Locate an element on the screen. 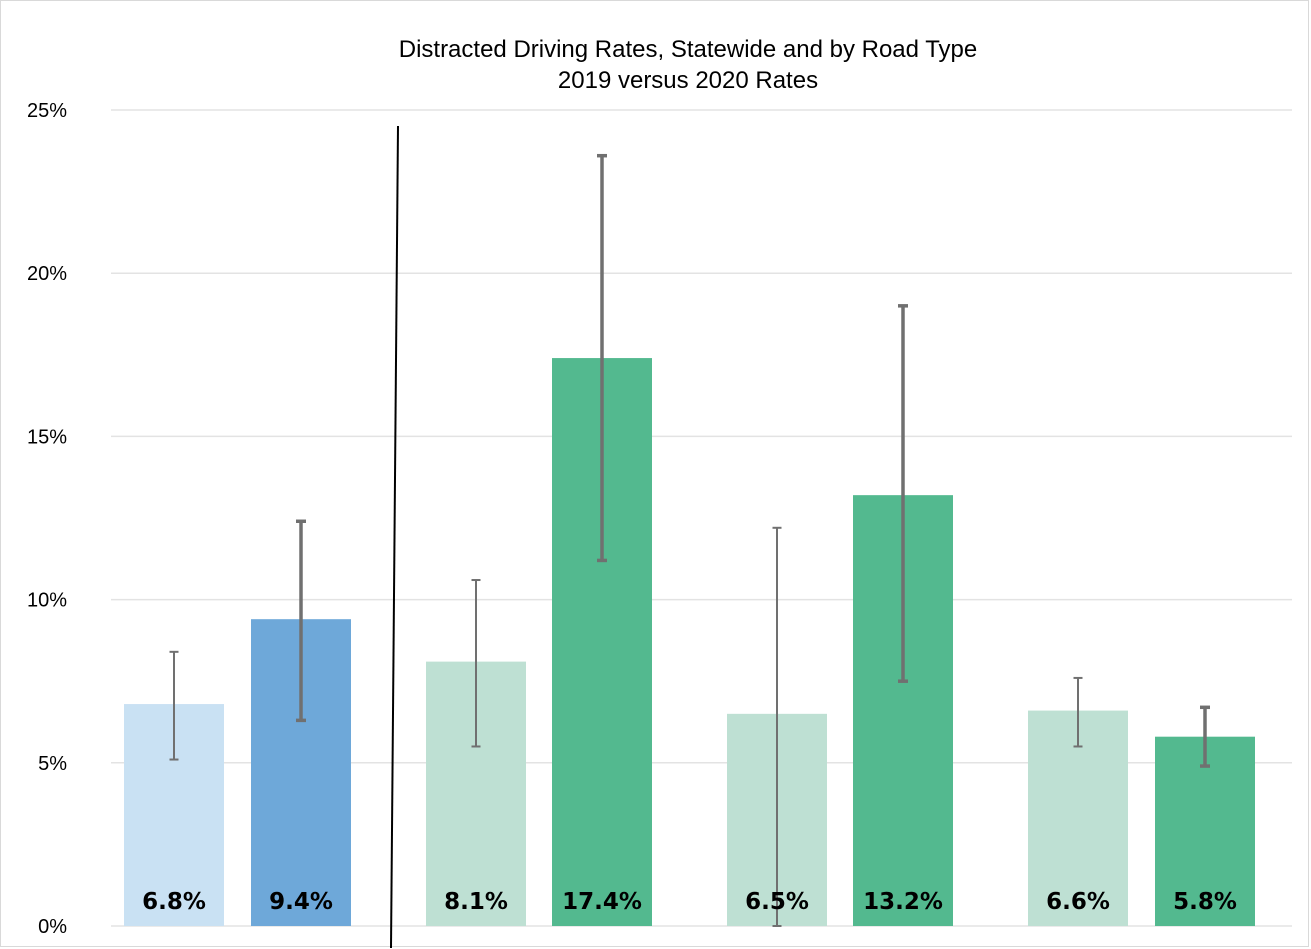 The width and height of the screenshot is (1311, 949). group-separator-line is located at coordinates (394, 536).